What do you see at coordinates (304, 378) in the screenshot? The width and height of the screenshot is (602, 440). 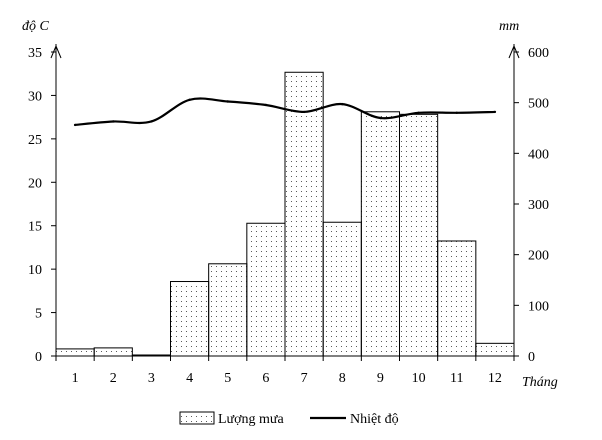 I see `x-tick-label: 7` at bounding box center [304, 378].